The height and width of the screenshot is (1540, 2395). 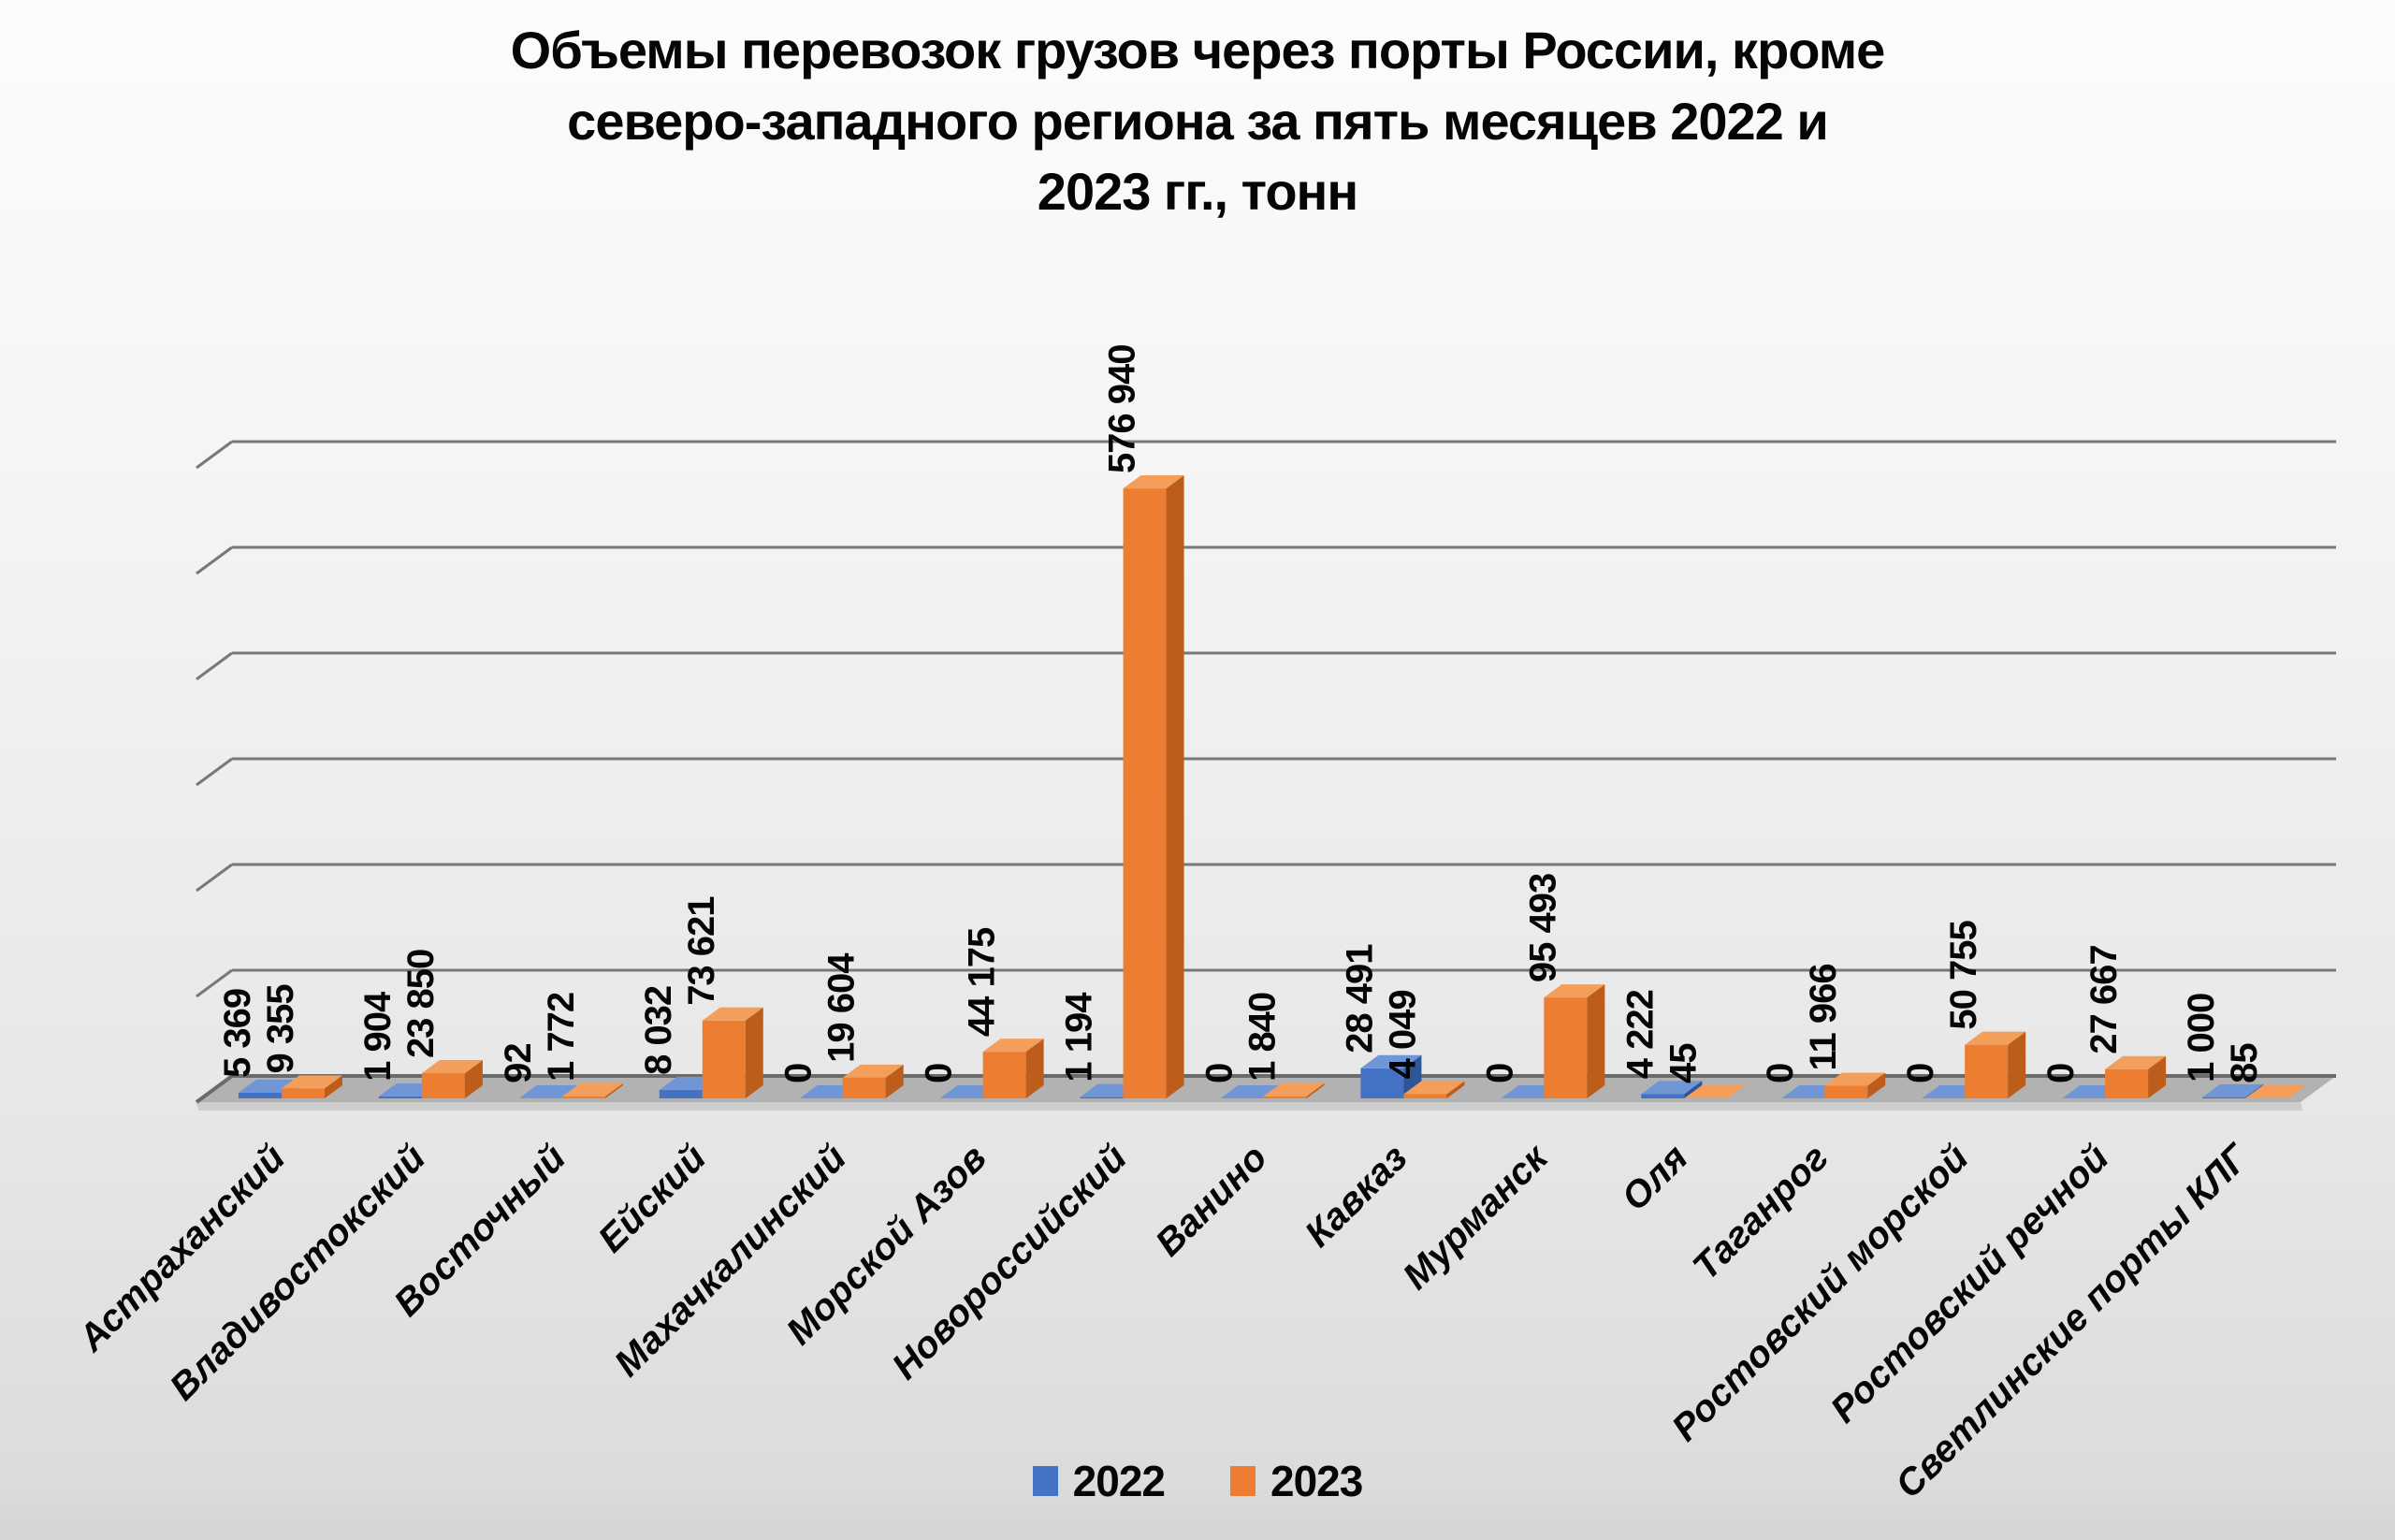 What do you see at coordinates (842, 1008) in the screenshot?
I see `value-label: 19 604` at bounding box center [842, 1008].